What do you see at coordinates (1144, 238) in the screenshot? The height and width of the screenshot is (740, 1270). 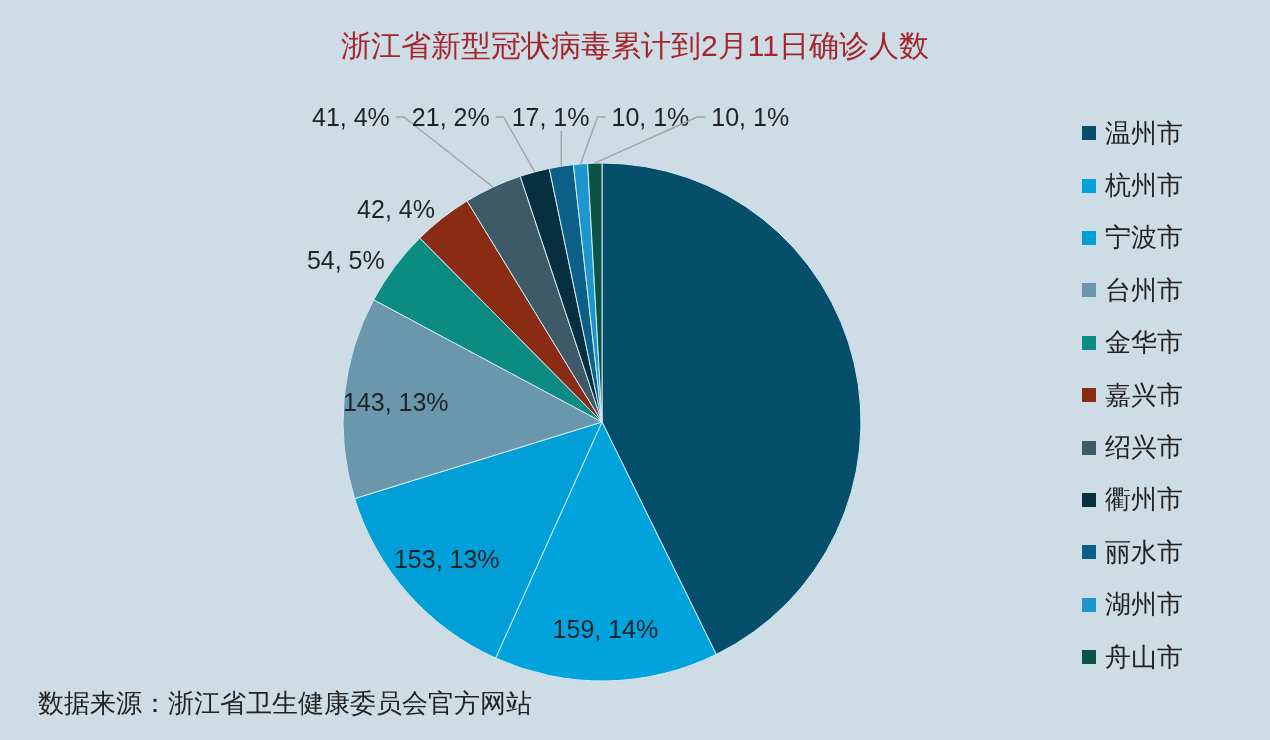 I see `legend-label: 宁波市` at bounding box center [1144, 238].